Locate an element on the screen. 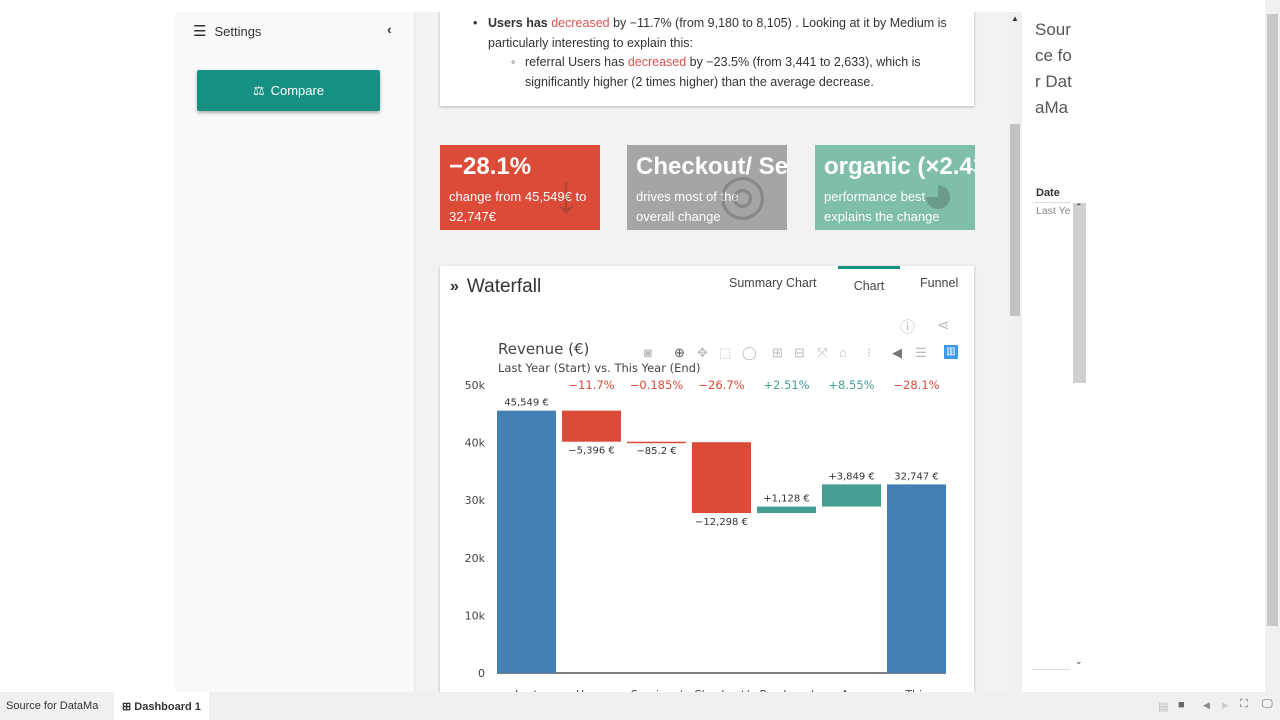 Image resolution: width=1280 pixels, height=720 pixels. y-tick-label: 20k is located at coordinates (475, 558).